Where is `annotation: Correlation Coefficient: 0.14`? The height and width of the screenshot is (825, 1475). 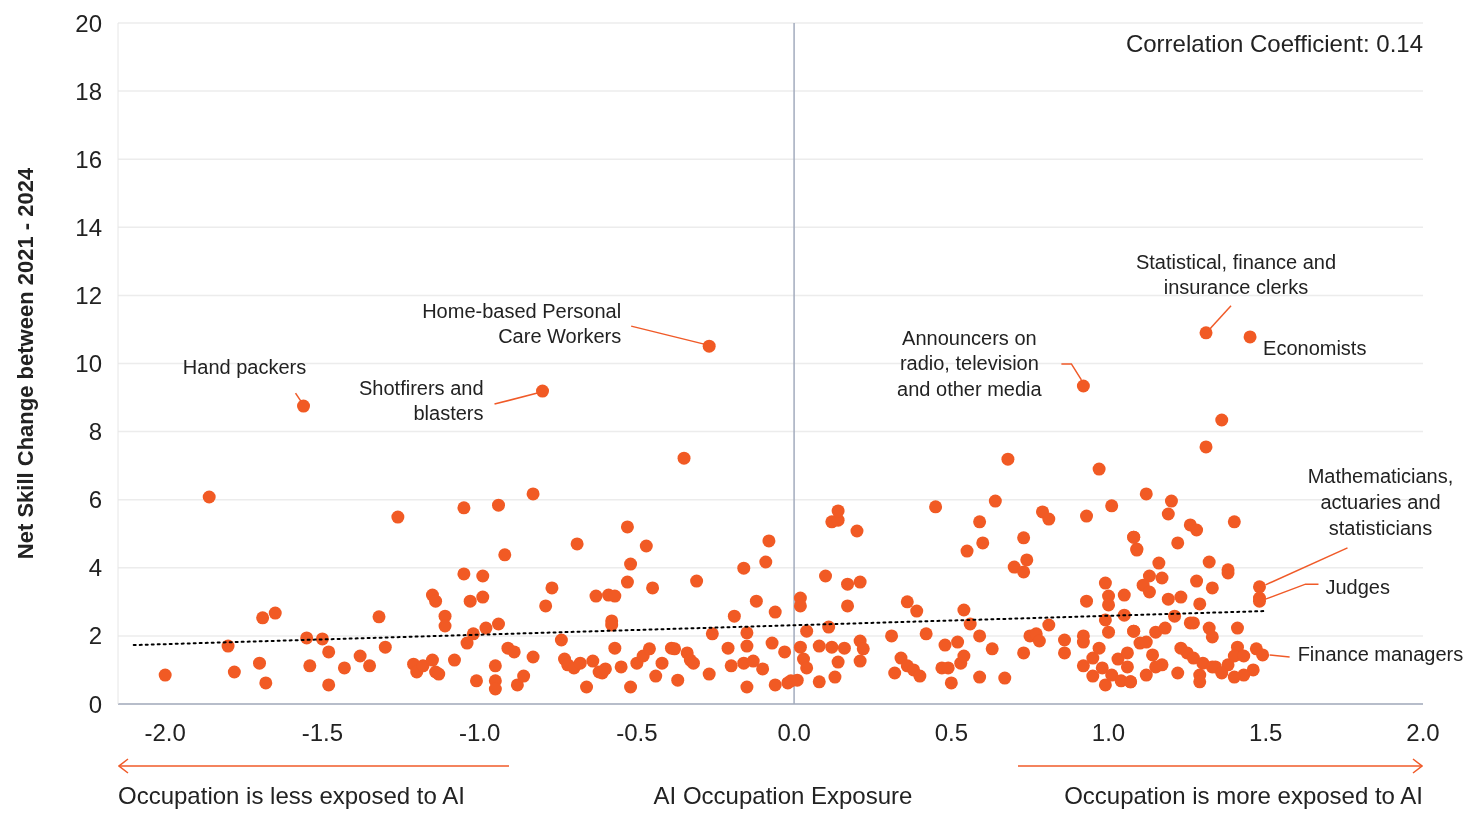 annotation: Correlation Coefficient: 0.14 is located at coordinates (1274, 44).